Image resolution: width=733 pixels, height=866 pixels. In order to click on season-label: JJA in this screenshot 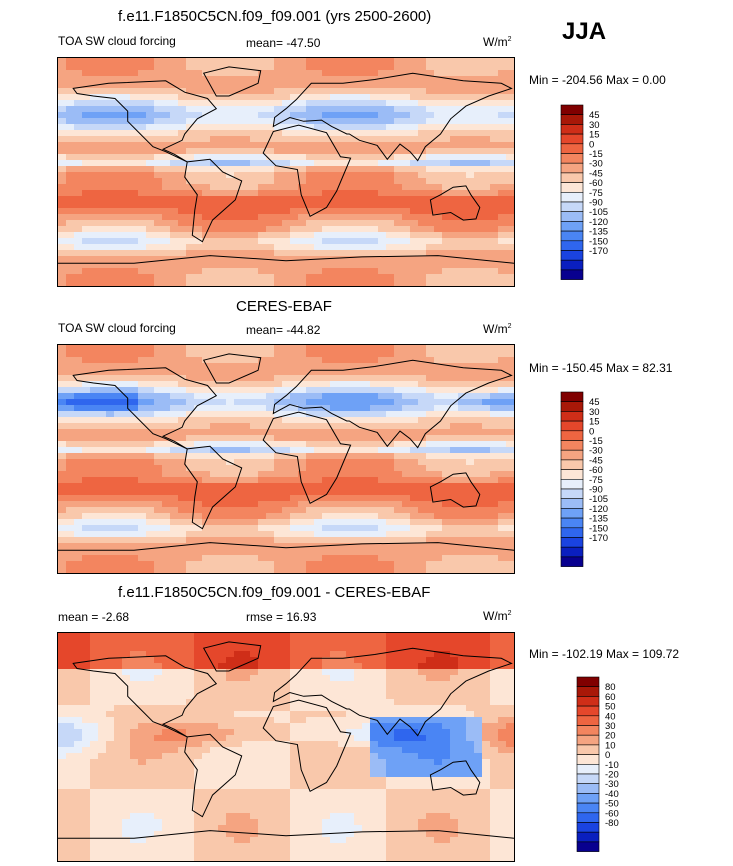, I will do `click(584, 31)`.